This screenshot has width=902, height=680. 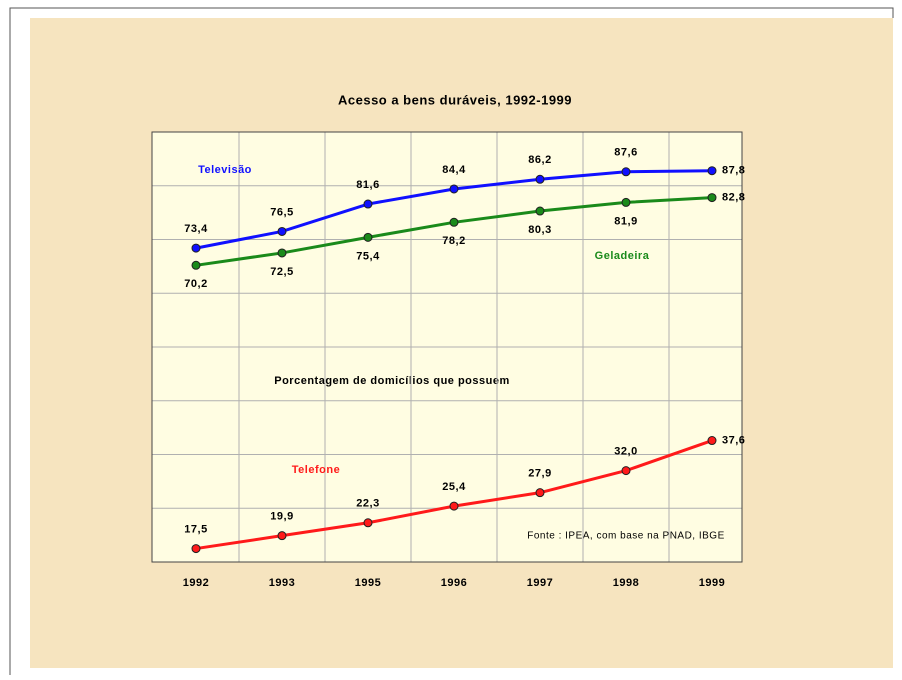 I want to click on data-label: 82,8, so click(x=733, y=197).